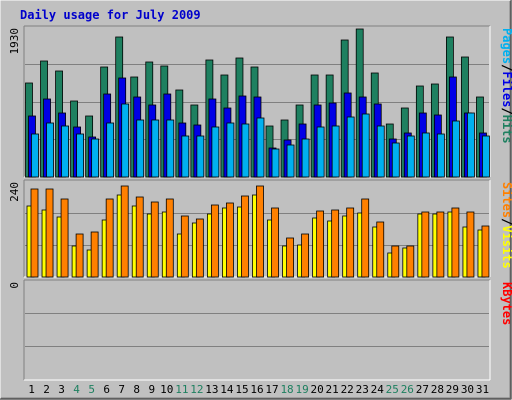 This screenshot has width=512, height=400. Describe the element at coordinates (506, 89) in the screenshot. I see `axis-label-part: Files` at that location.